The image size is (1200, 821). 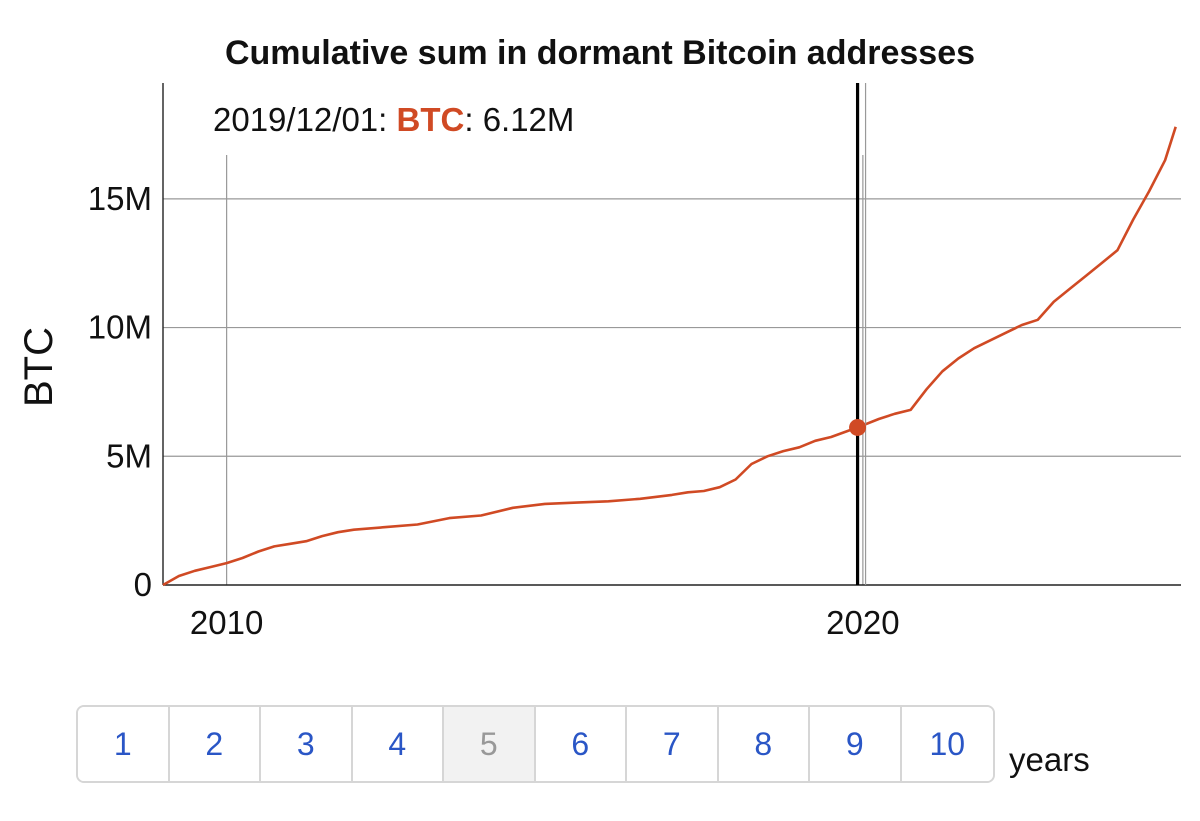 I want to click on range-button-group: 1 2 3 4 5 6 7 8 9 10, so click(x=535, y=744).